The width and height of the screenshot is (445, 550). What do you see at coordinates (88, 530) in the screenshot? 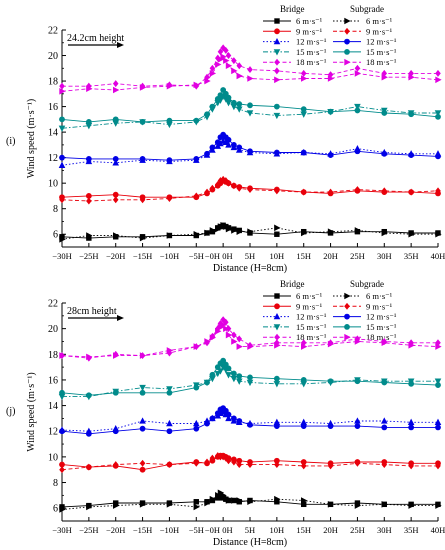
I see `x-tick-label: −25H` at bounding box center [88, 530].